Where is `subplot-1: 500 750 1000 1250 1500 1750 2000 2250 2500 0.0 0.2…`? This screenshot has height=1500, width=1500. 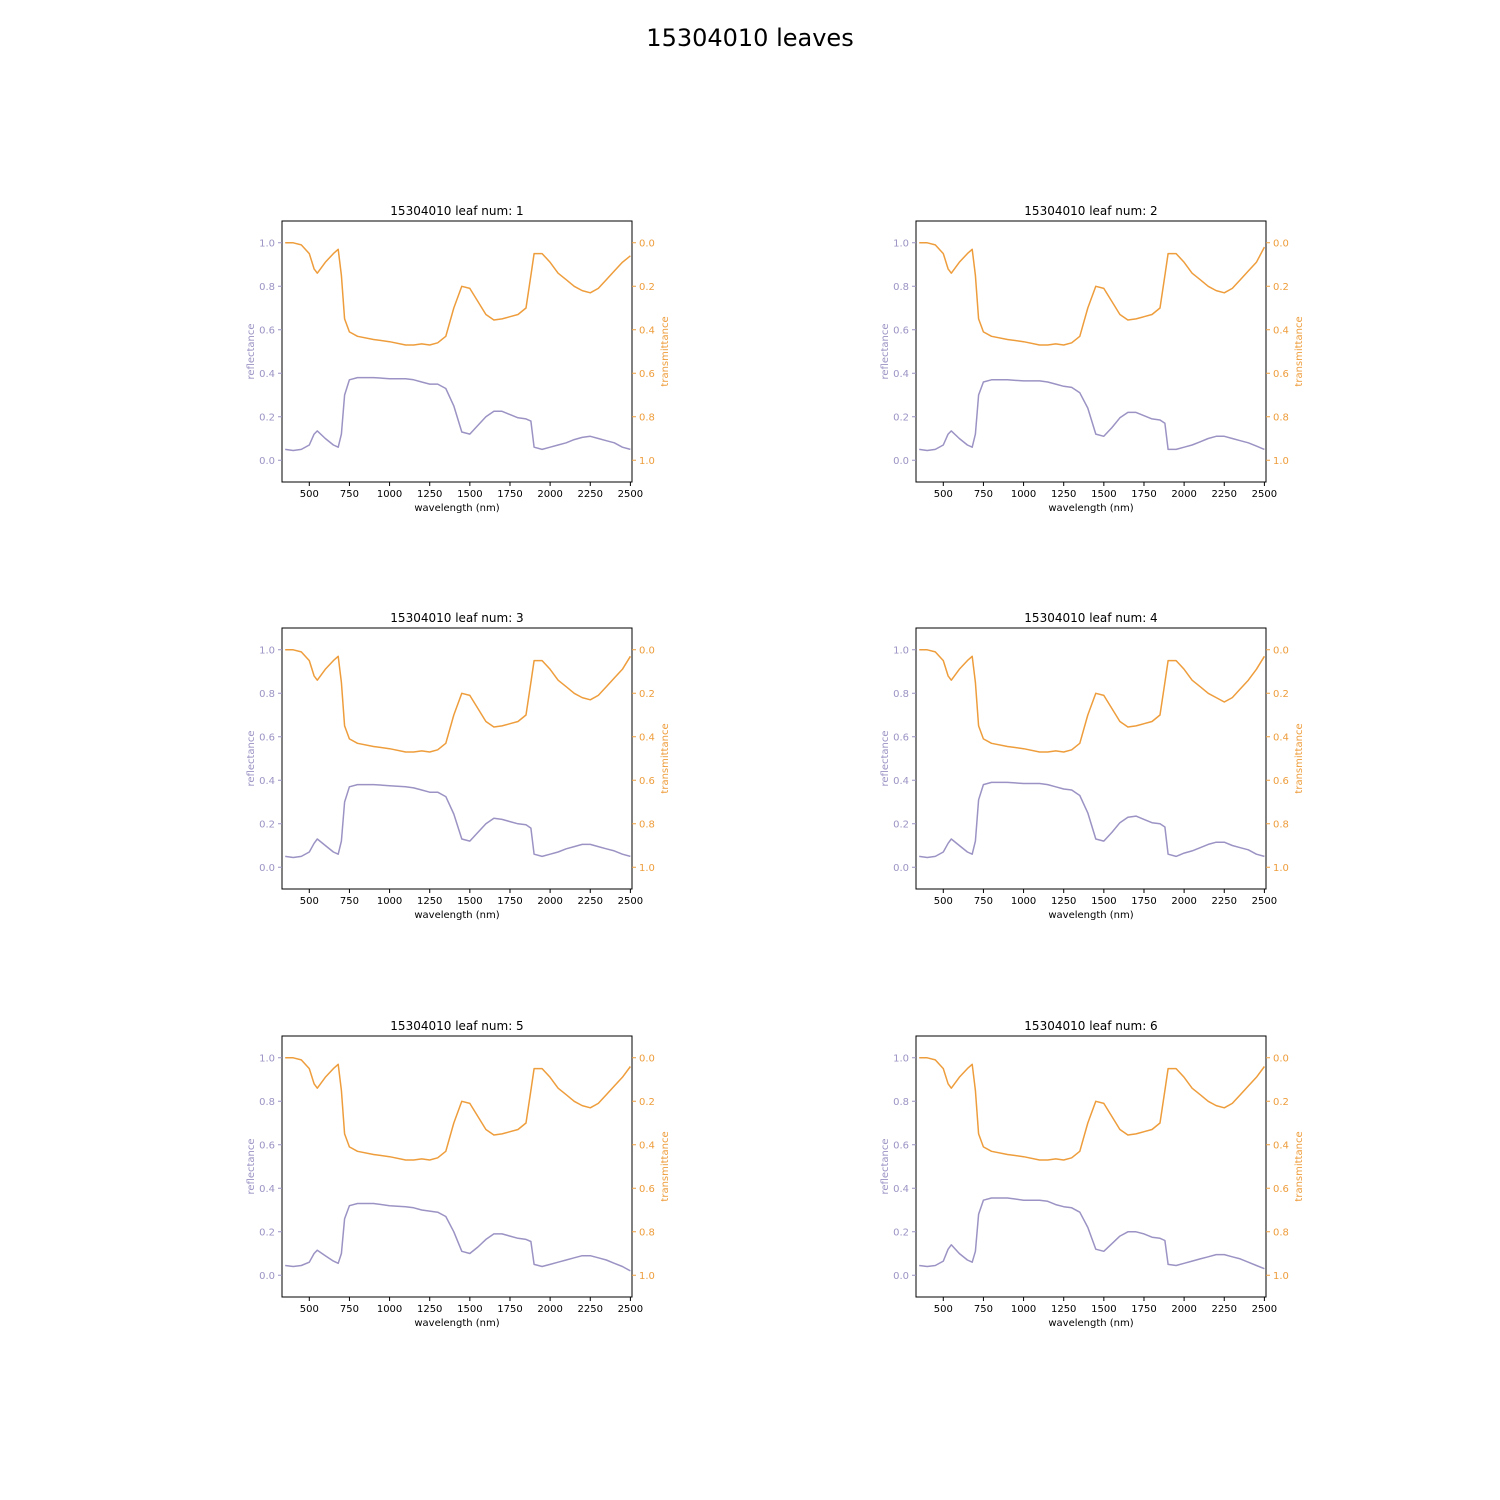 subplot-1: 500 750 1000 1250 1500 1750 2000 2250 2500 0.0 0.2… is located at coordinates (458, 359).